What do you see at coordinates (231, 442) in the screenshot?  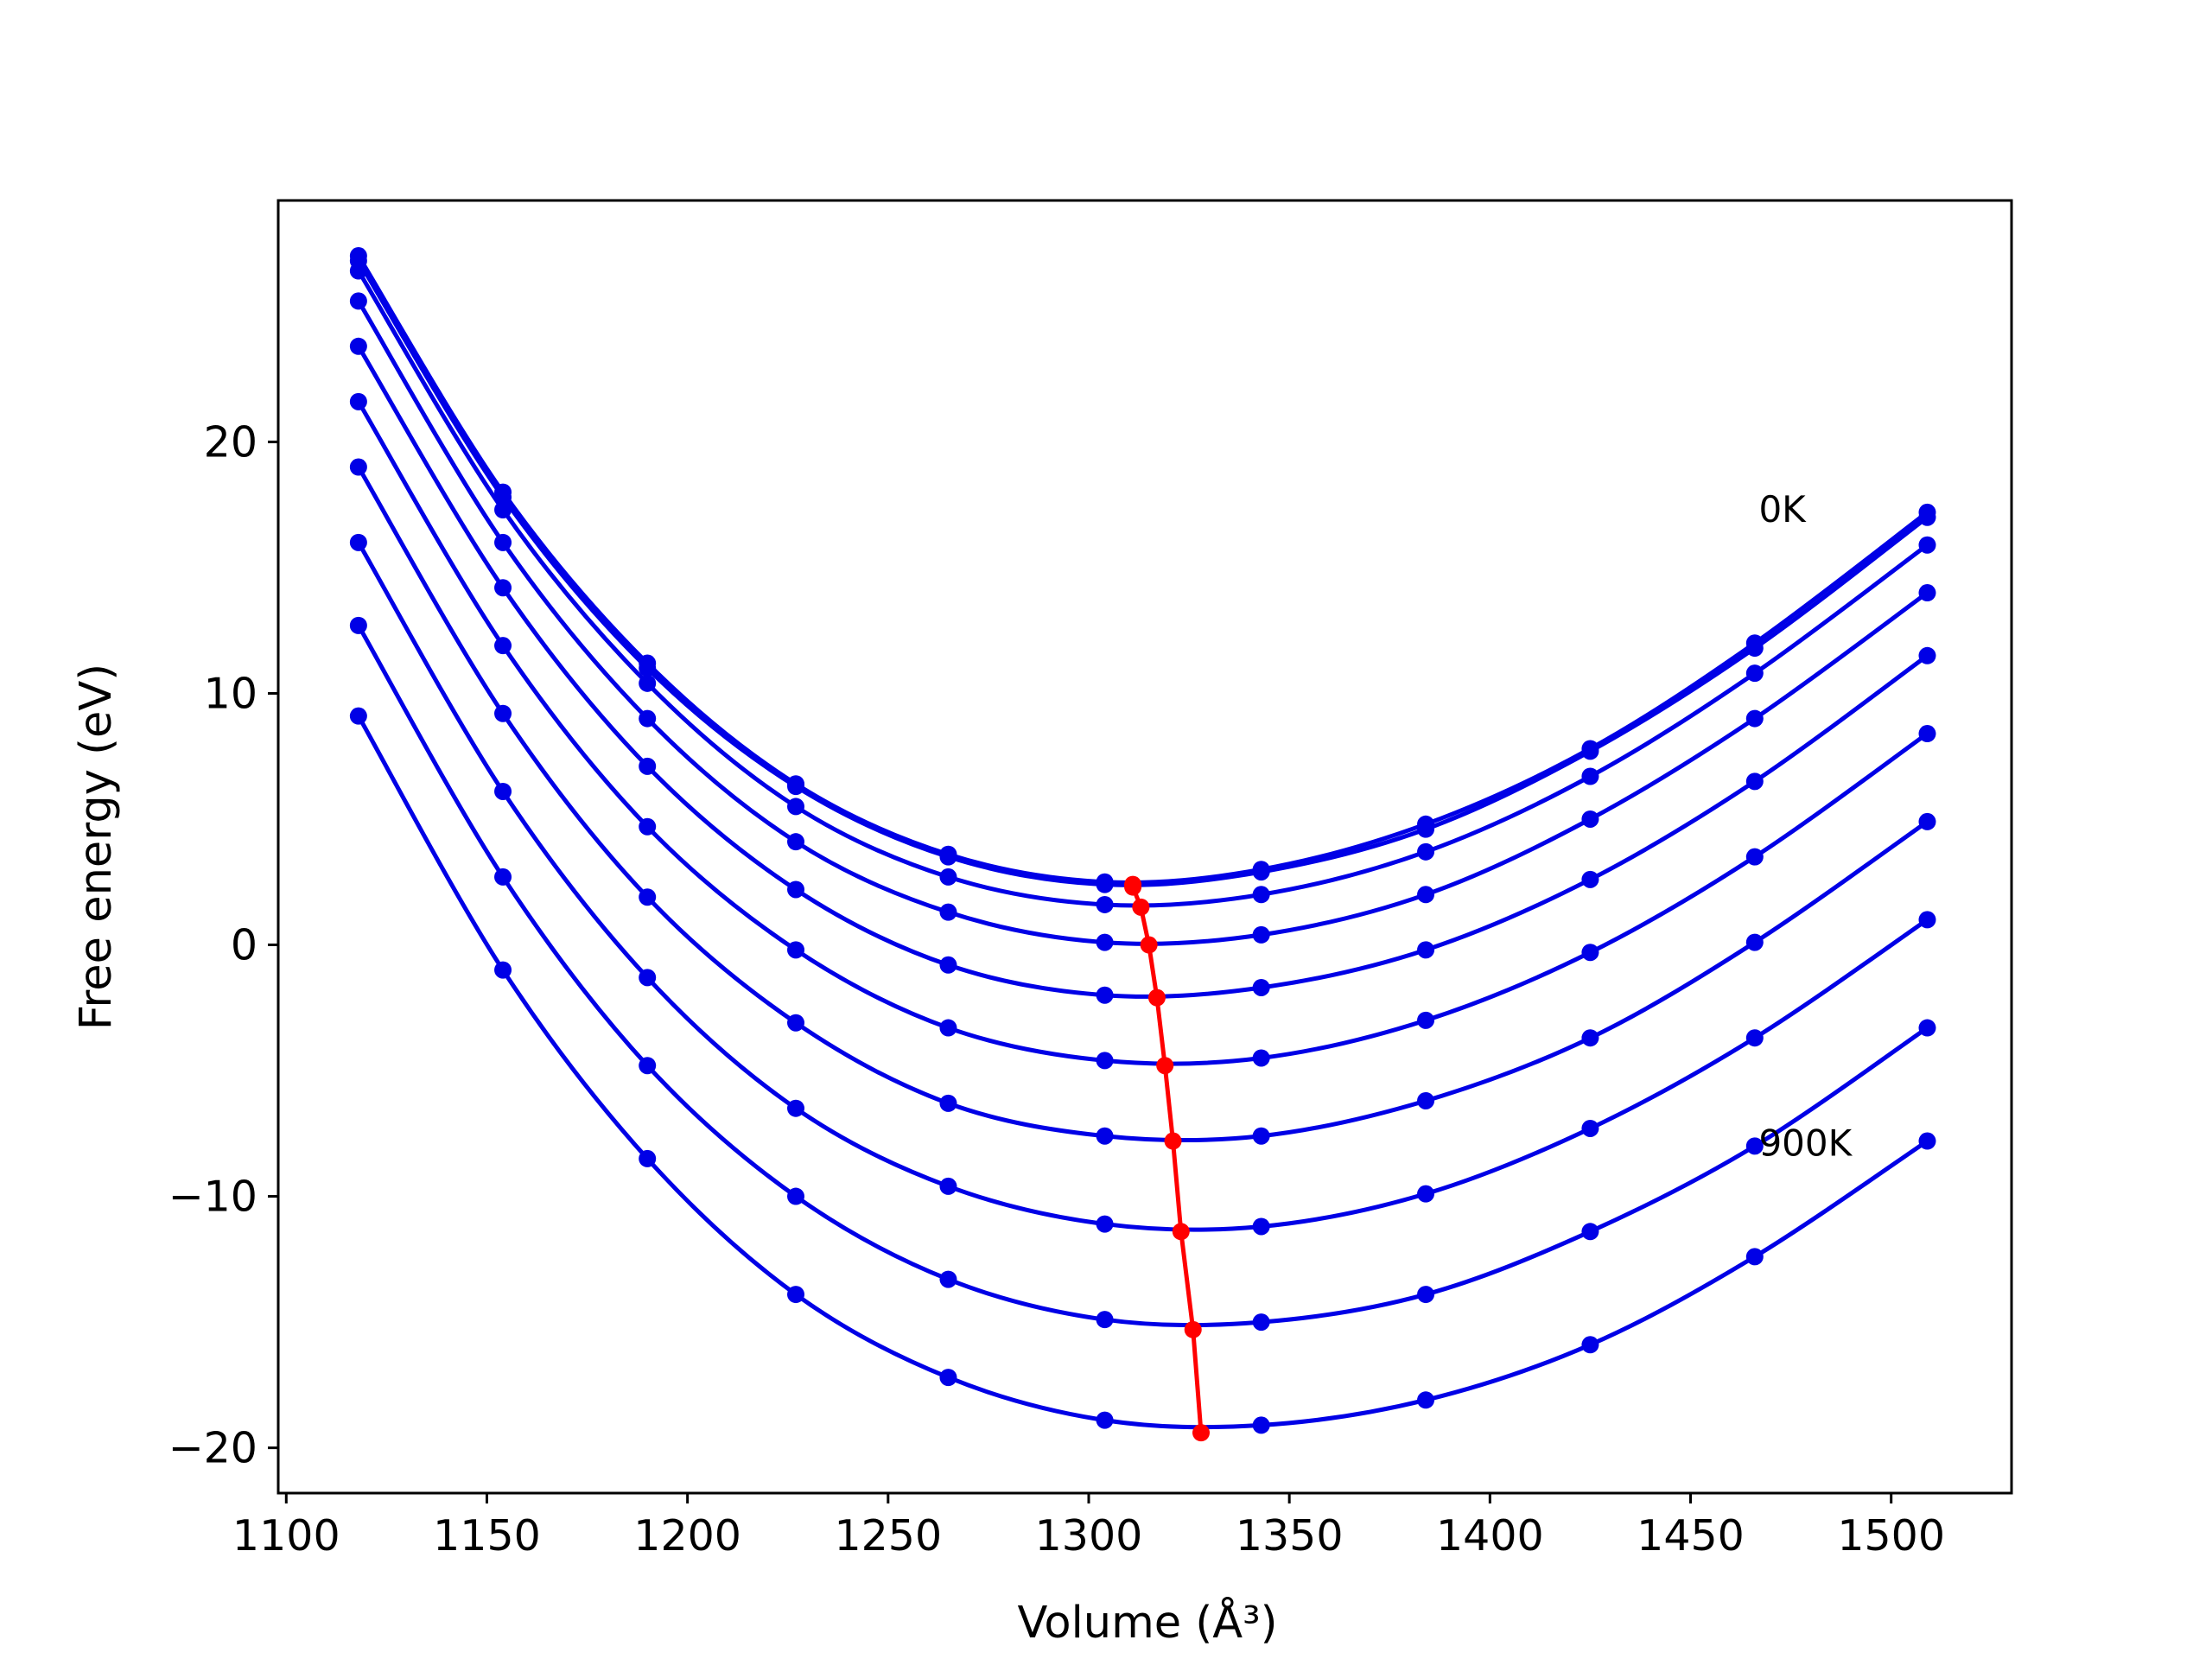 I see `y-tick-label: 20` at bounding box center [231, 442].